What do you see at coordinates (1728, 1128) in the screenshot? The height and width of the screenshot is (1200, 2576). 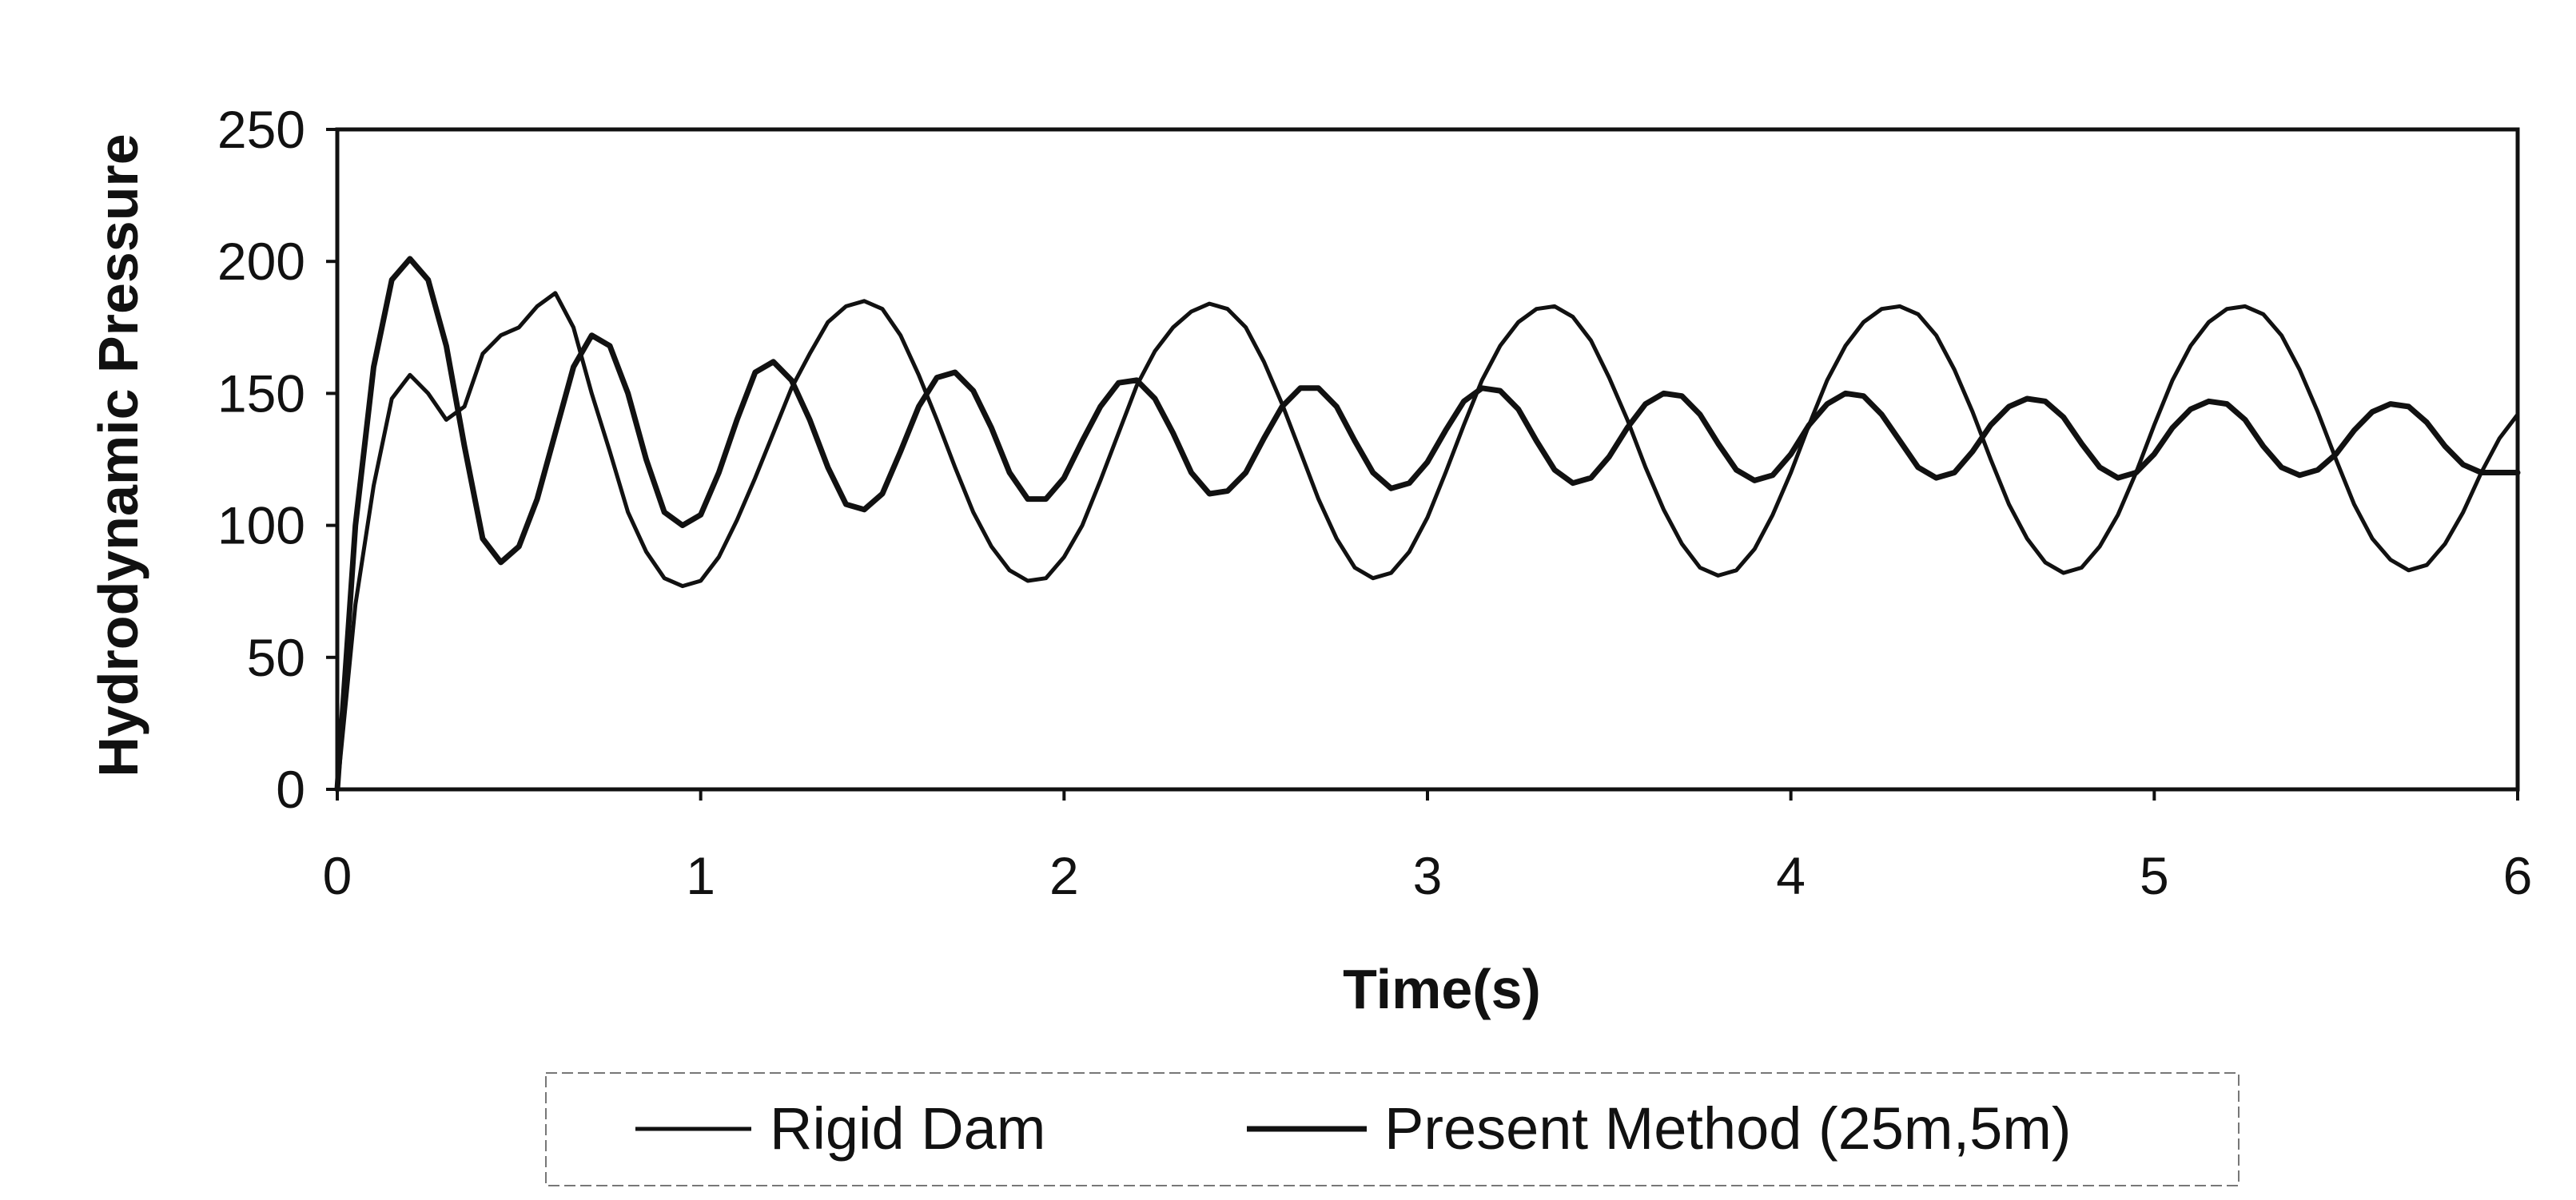 I see `legend-label-present-method: Present Method (25m,5m)` at bounding box center [1728, 1128].